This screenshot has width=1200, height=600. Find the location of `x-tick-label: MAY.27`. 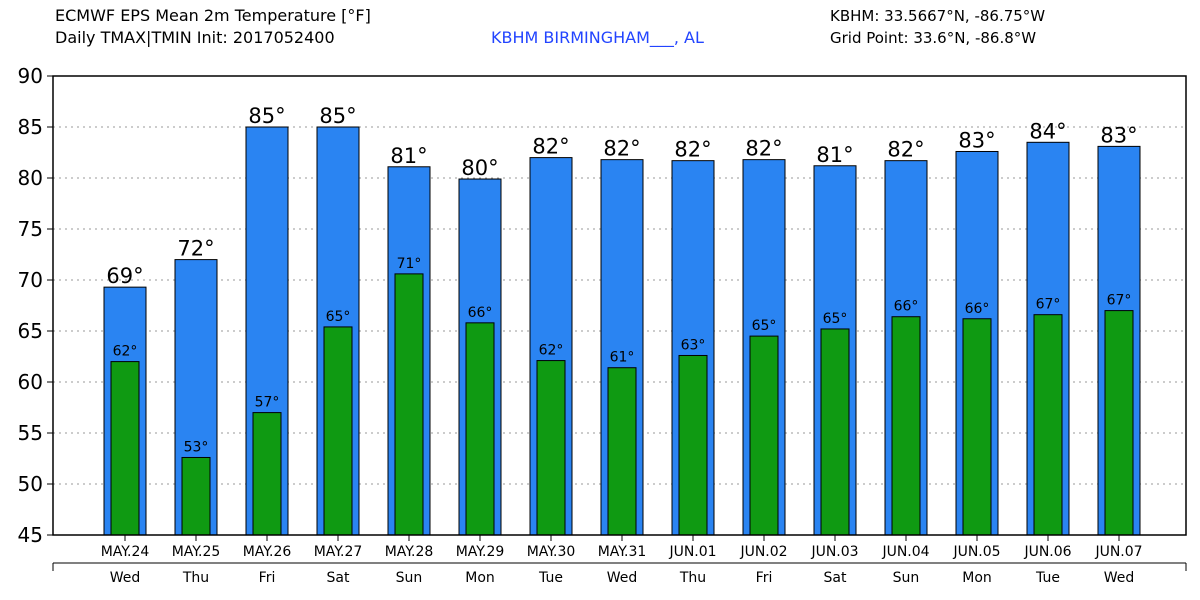

x-tick-label: MAY.27 is located at coordinates (338, 552).